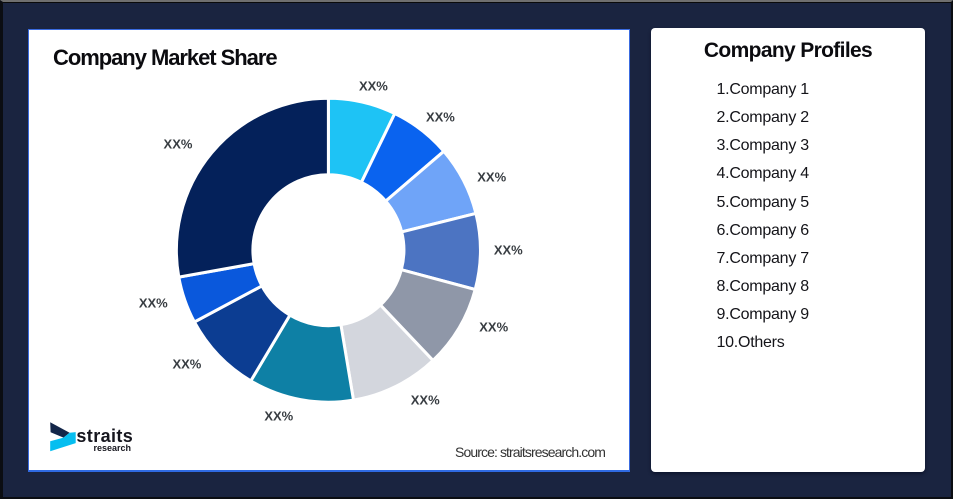 This screenshot has width=953, height=499. What do you see at coordinates (104, 436) in the screenshot?
I see `svg-text: straits` at bounding box center [104, 436].